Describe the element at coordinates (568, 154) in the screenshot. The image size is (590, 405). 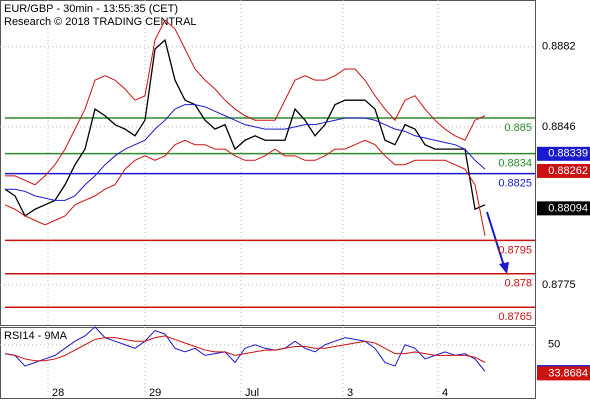
I see `price-tag-label: 0.88339` at that location.